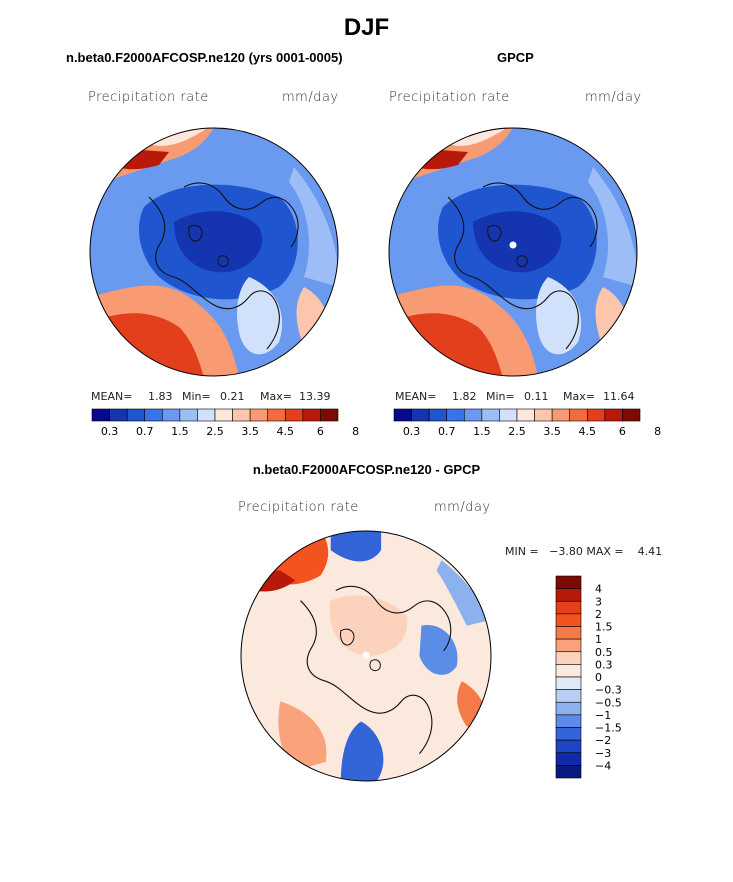  I want to click on panel-2-colorbar-tick-label: 1.5, so click(482, 431).